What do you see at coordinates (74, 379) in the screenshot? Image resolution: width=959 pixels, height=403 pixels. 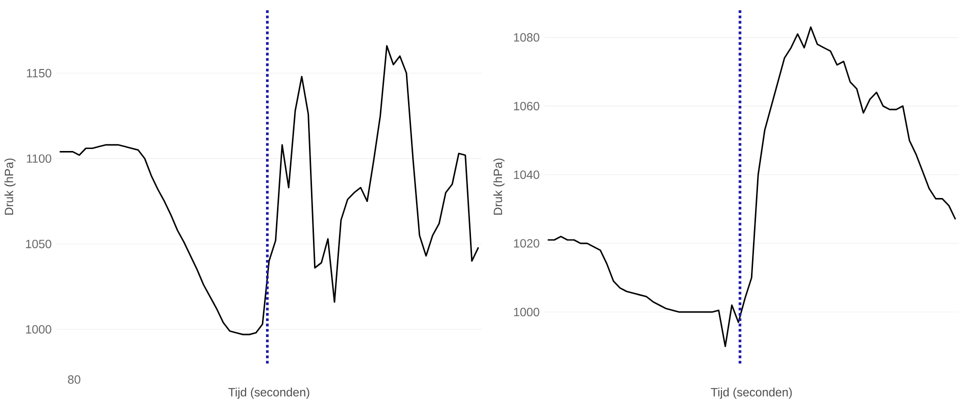 I see `text: 80` at bounding box center [74, 379].